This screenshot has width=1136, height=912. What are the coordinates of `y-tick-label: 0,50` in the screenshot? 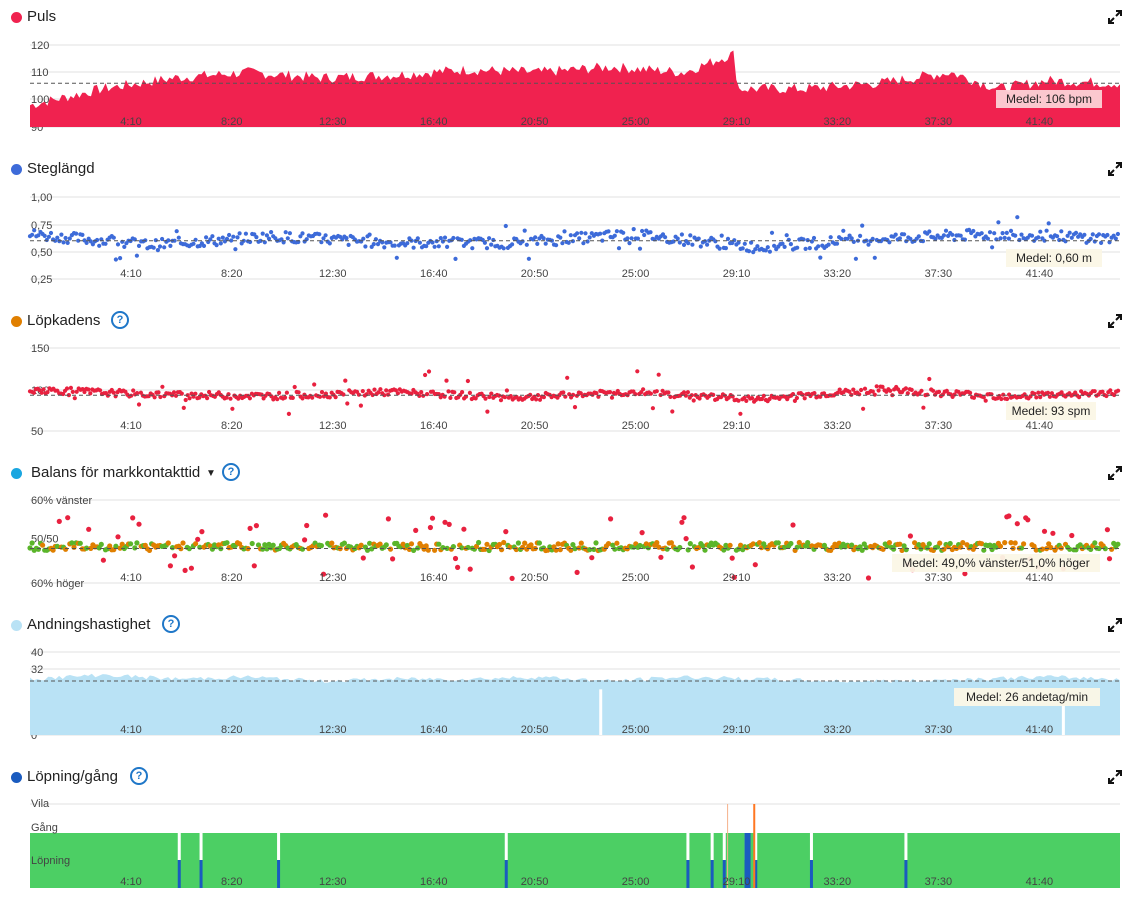 It's located at (41, 253).